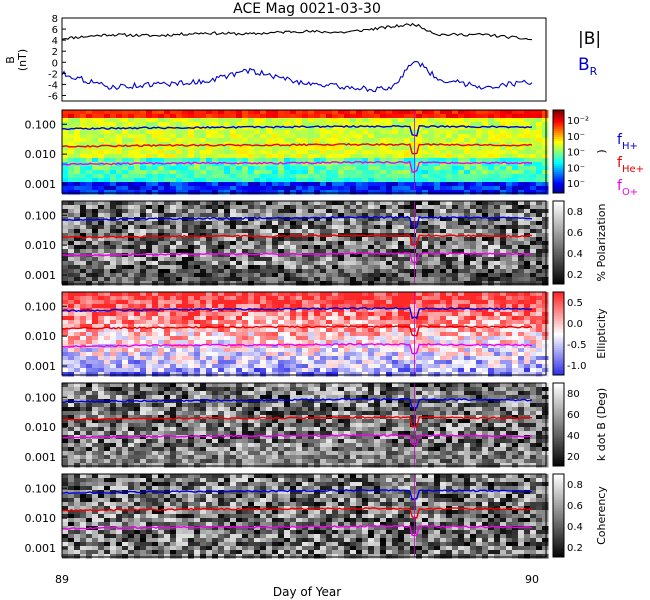 This screenshot has width=650, height=600. Describe the element at coordinates (575, 275) in the screenshot. I see `colorbar-tick-label: 0.2` at that location.